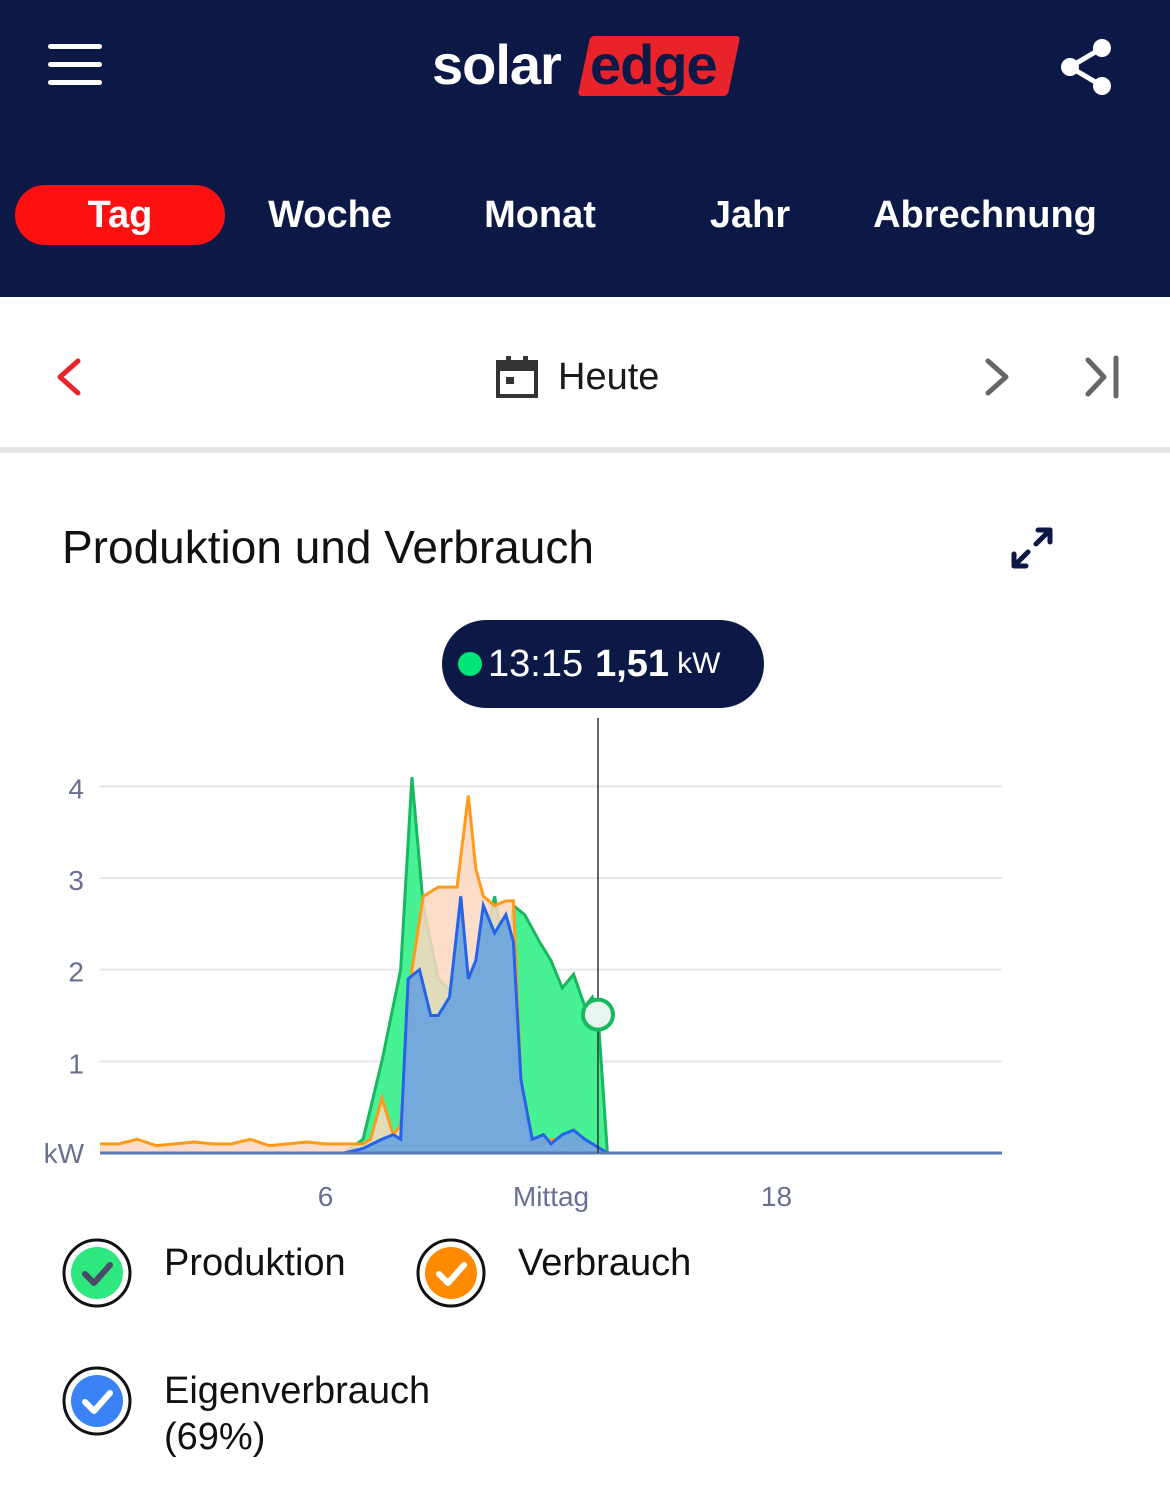 Image resolution: width=1170 pixels, height=1491 pixels. I want to click on date-picker-button: Heute, so click(576, 377).